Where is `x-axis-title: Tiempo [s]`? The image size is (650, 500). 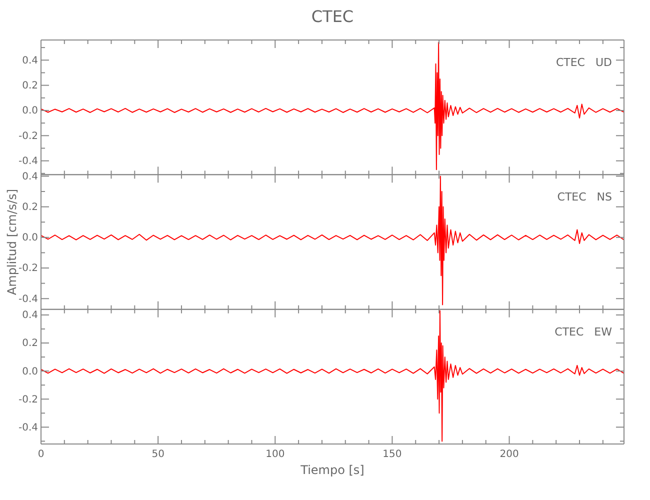
x-axis-title: Tiempo [s] is located at coordinates (332, 470).